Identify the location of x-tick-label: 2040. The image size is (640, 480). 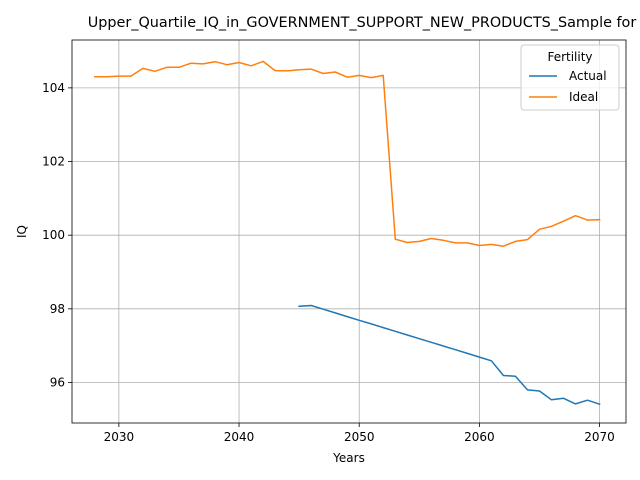
(239, 437).